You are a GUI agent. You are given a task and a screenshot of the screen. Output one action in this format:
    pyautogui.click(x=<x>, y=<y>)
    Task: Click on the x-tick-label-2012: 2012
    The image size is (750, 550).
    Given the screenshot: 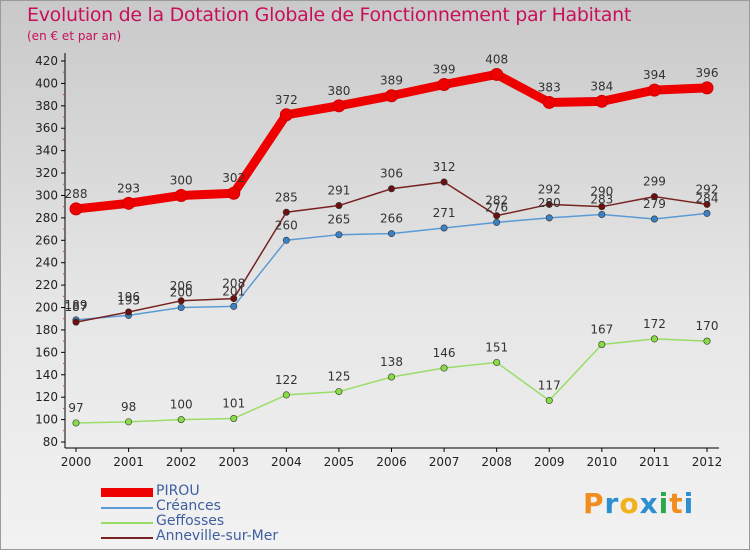 What is the action you would take?
    pyautogui.click(x=707, y=462)
    